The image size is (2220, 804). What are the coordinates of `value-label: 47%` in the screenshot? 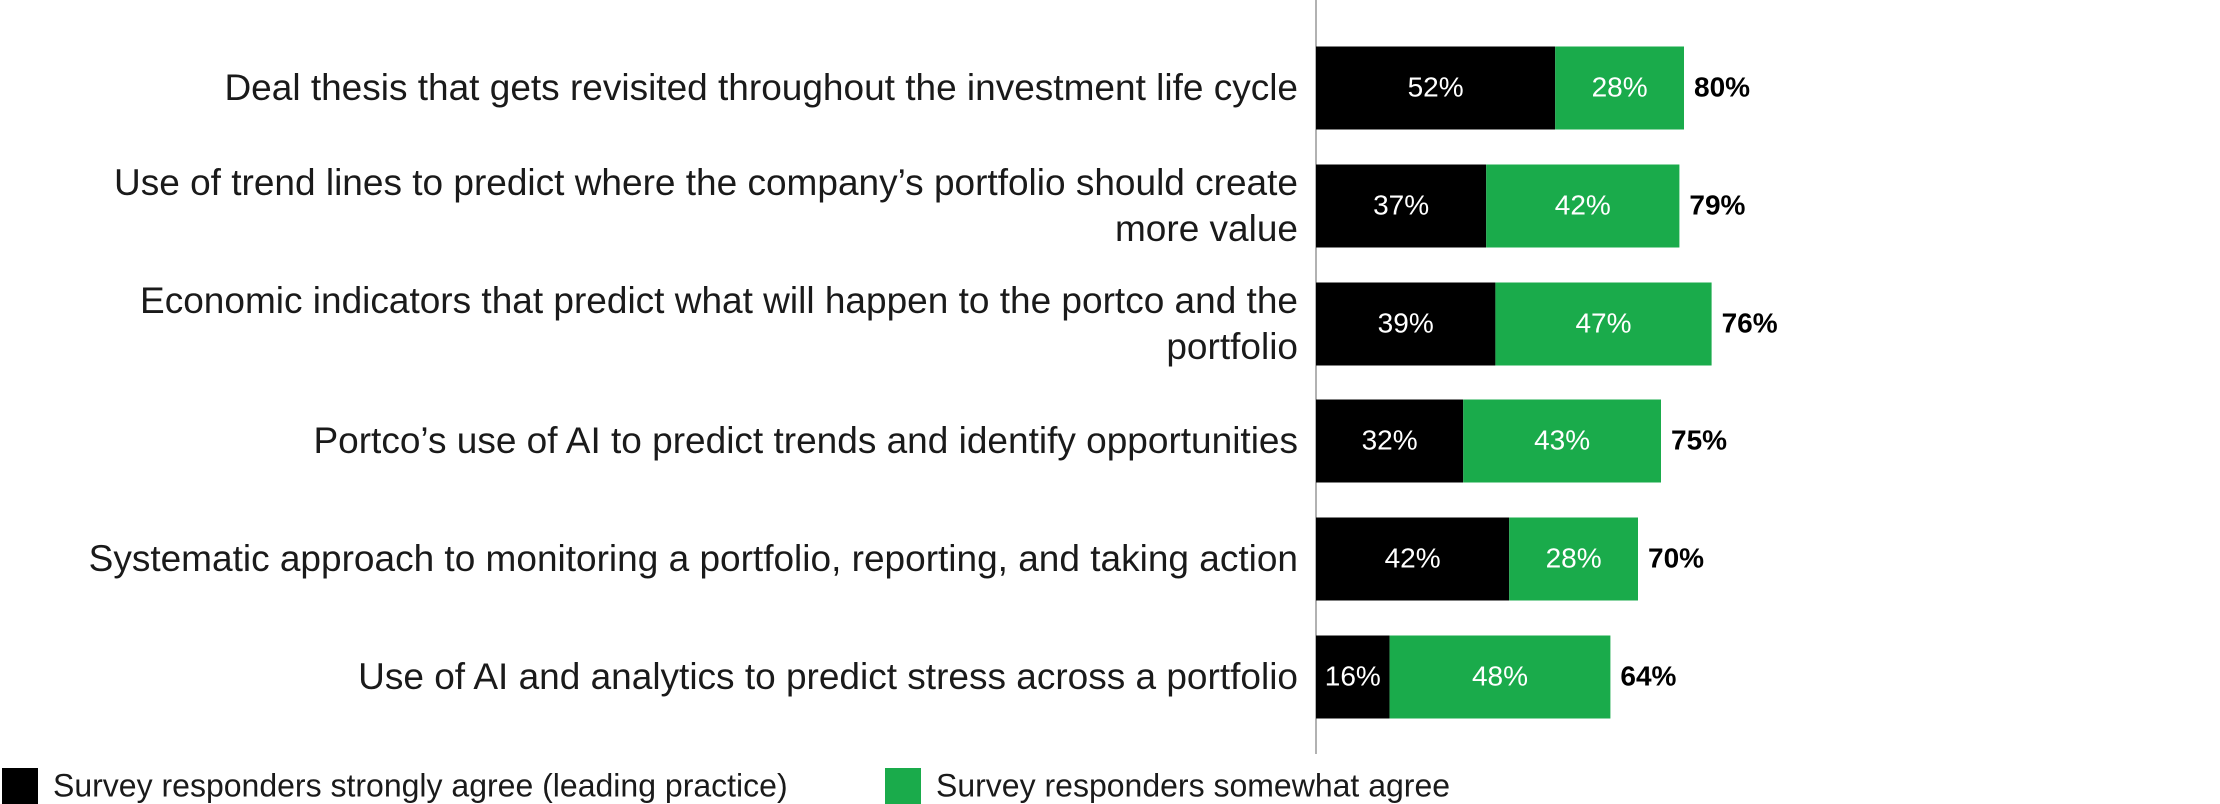 It's located at (1603, 322).